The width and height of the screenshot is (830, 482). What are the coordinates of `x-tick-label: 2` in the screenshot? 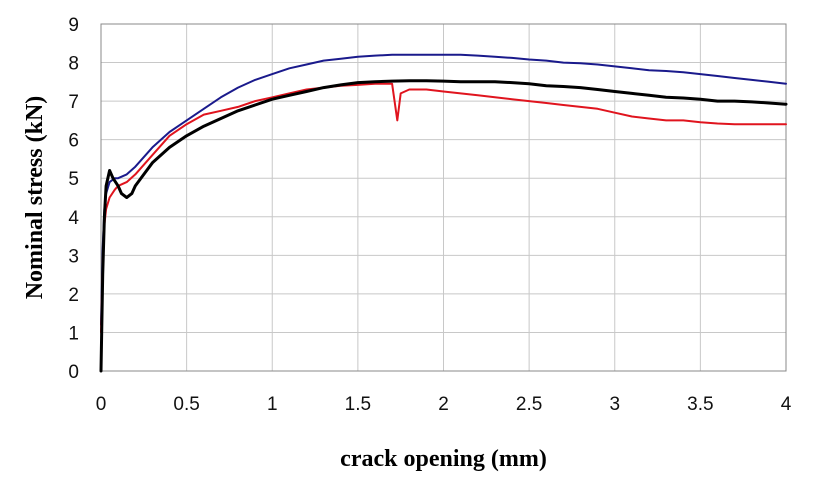 It's located at (443, 404).